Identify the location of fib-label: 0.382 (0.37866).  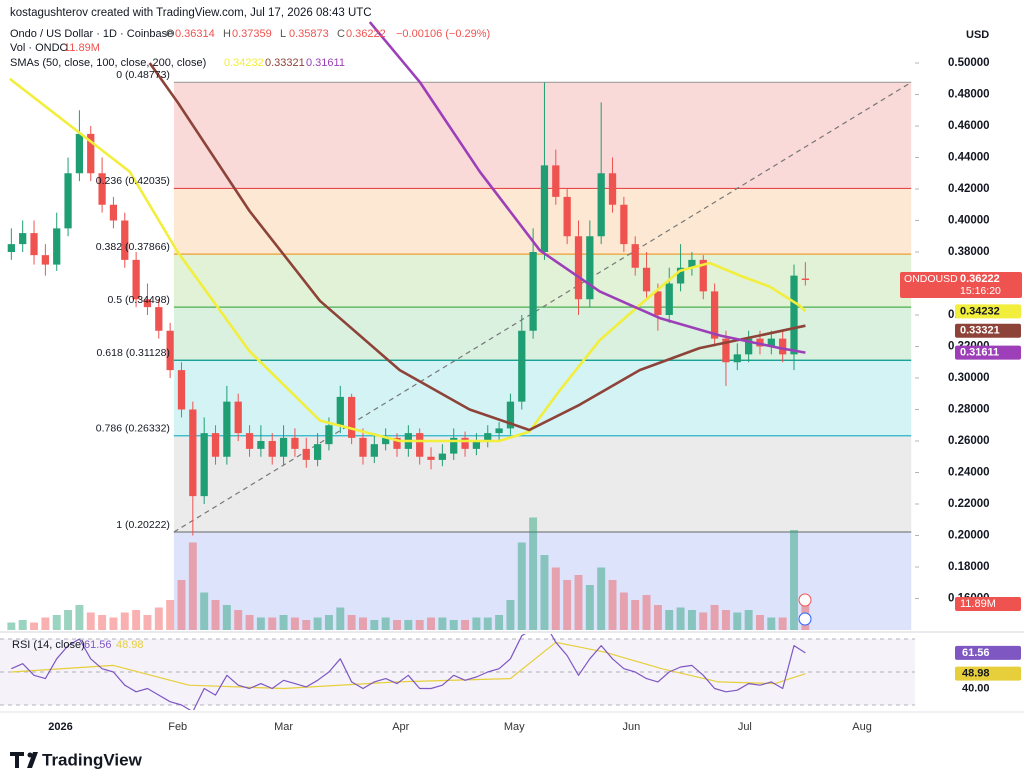
(133, 247).